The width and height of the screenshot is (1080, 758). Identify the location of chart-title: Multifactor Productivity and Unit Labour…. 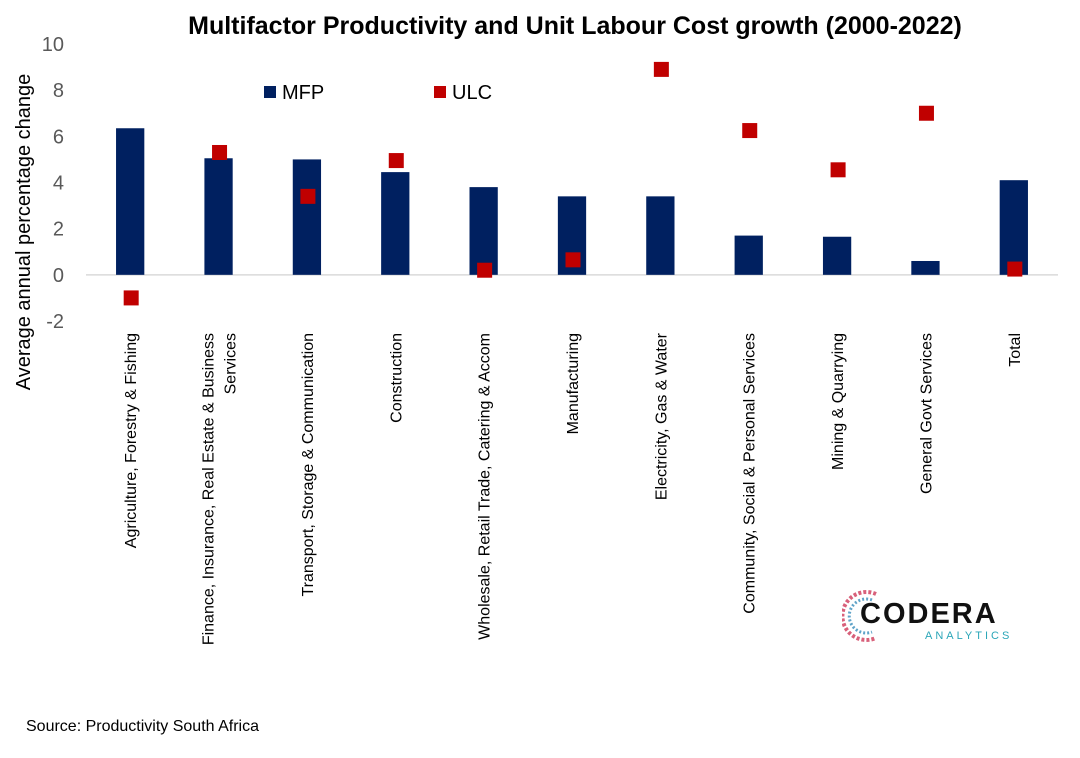
(575, 26).